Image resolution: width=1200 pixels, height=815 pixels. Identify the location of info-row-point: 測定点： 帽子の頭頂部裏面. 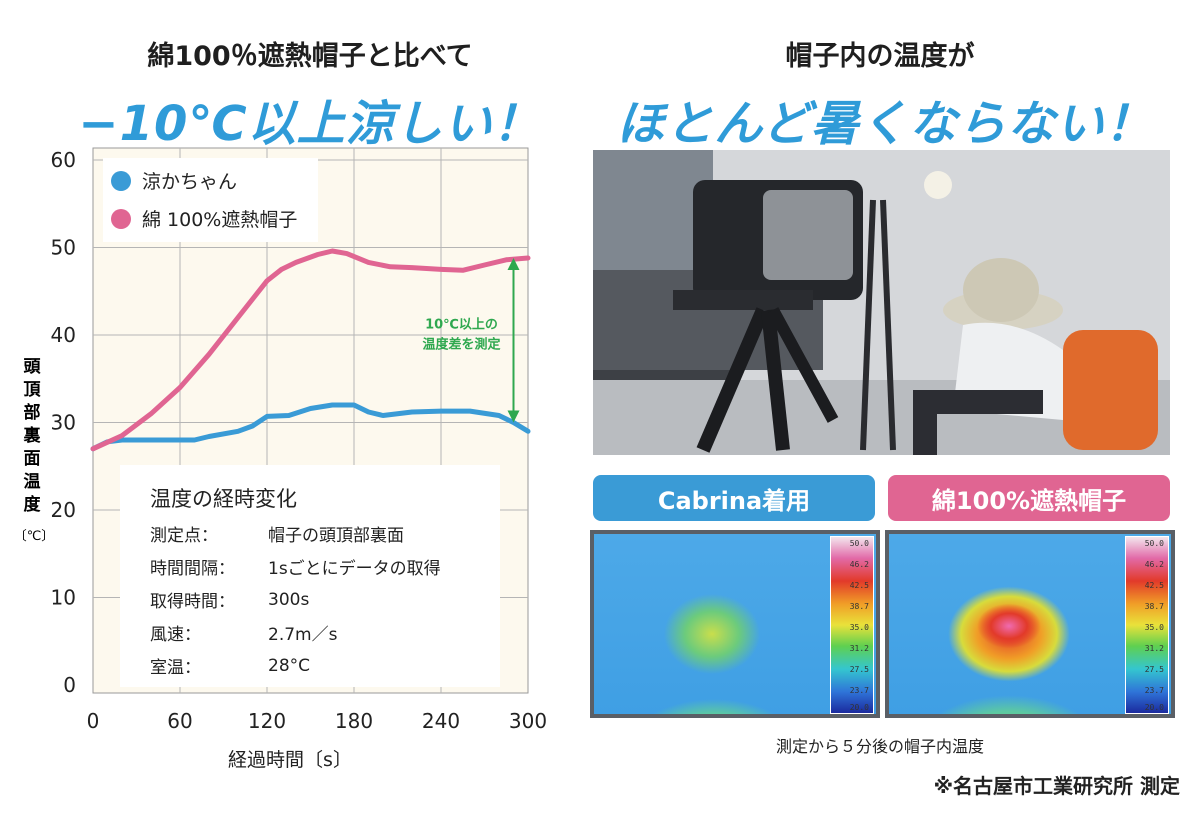
(277, 536).